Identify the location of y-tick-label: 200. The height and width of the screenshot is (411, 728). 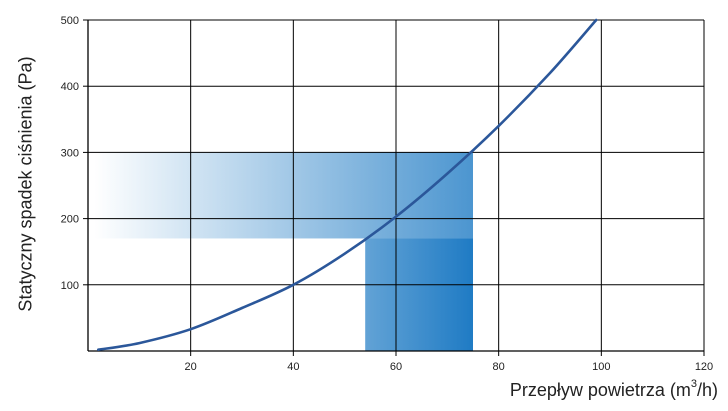
(70, 220).